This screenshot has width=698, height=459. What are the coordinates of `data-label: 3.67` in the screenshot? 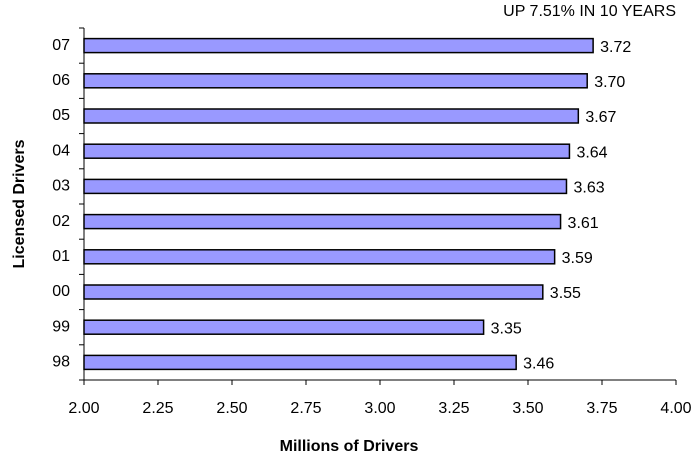 It's located at (600, 117).